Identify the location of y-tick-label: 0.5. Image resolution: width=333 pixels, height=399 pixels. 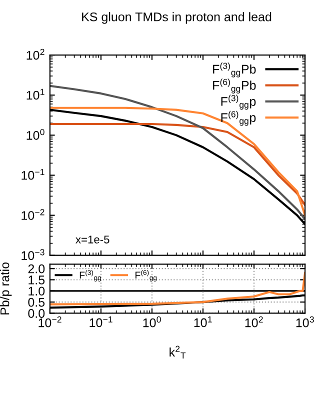
(36, 302).